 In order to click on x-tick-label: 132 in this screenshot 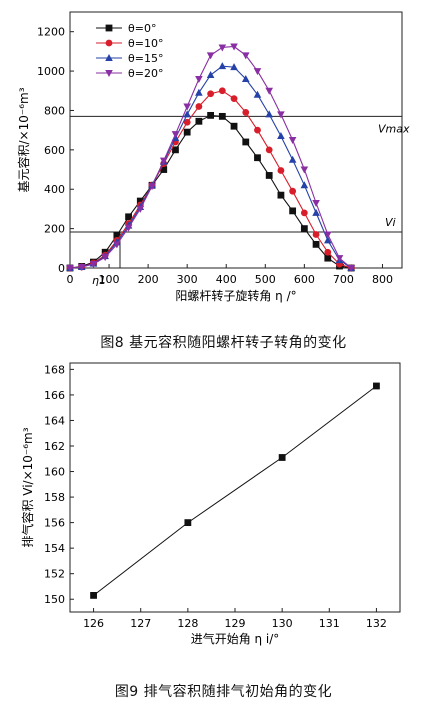, I will do `click(376, 623)`.